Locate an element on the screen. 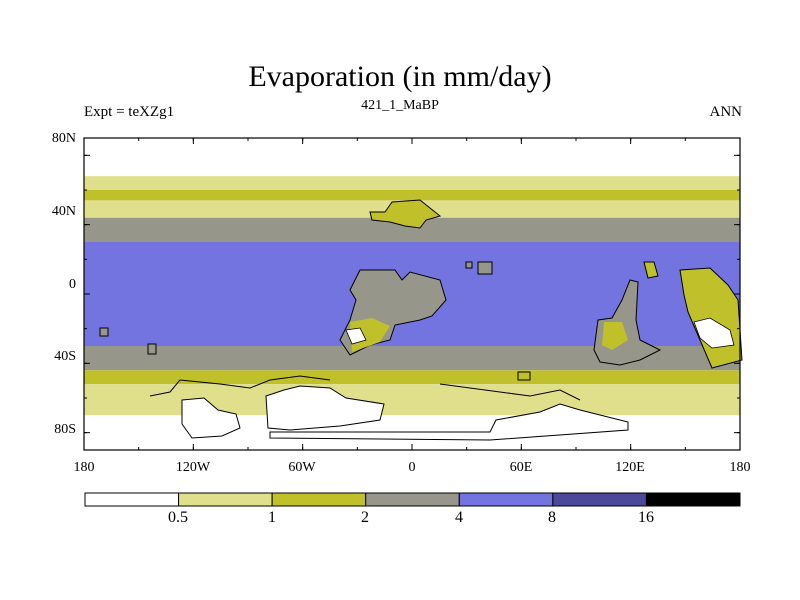  colorbar-level-label: 4 is located at coordinates (459, 517).